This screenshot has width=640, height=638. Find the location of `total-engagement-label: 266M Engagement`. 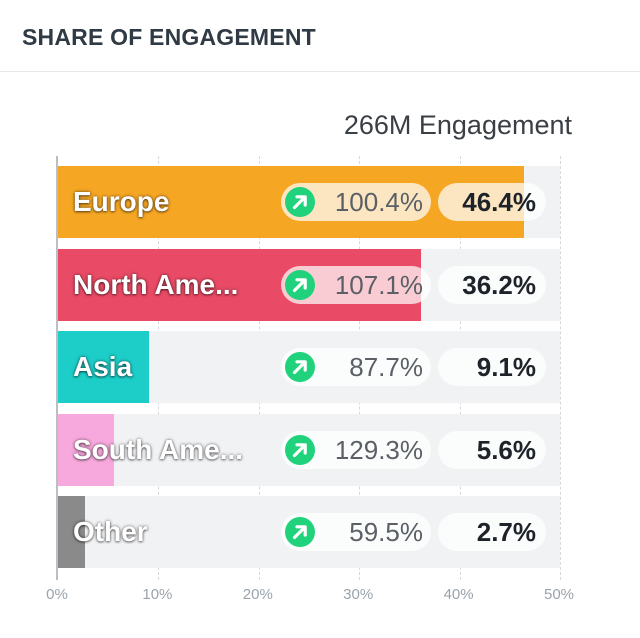

total-engagement-label: 266M Engagement is located at coordinates (457, 125).